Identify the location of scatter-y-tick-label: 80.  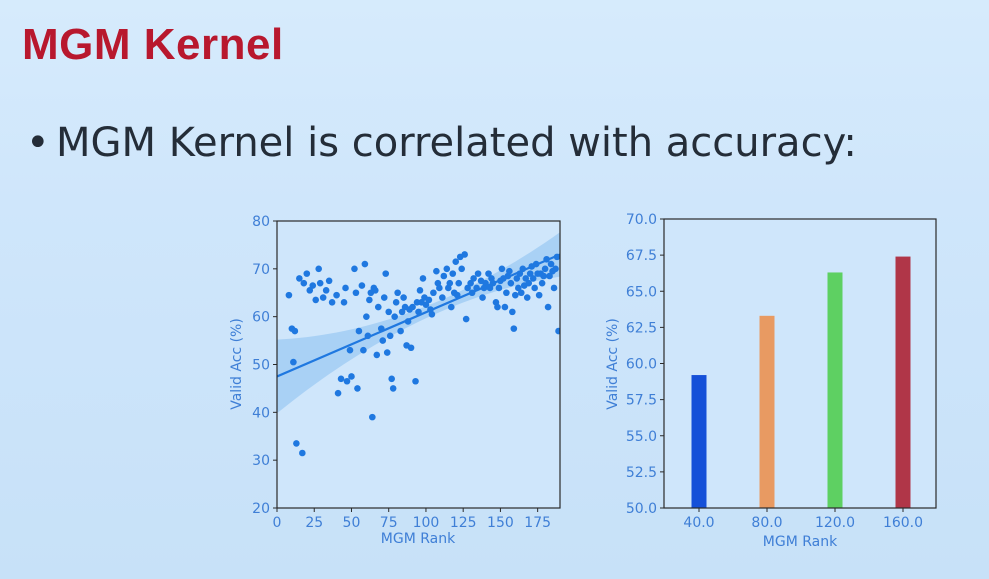
(261, 222).